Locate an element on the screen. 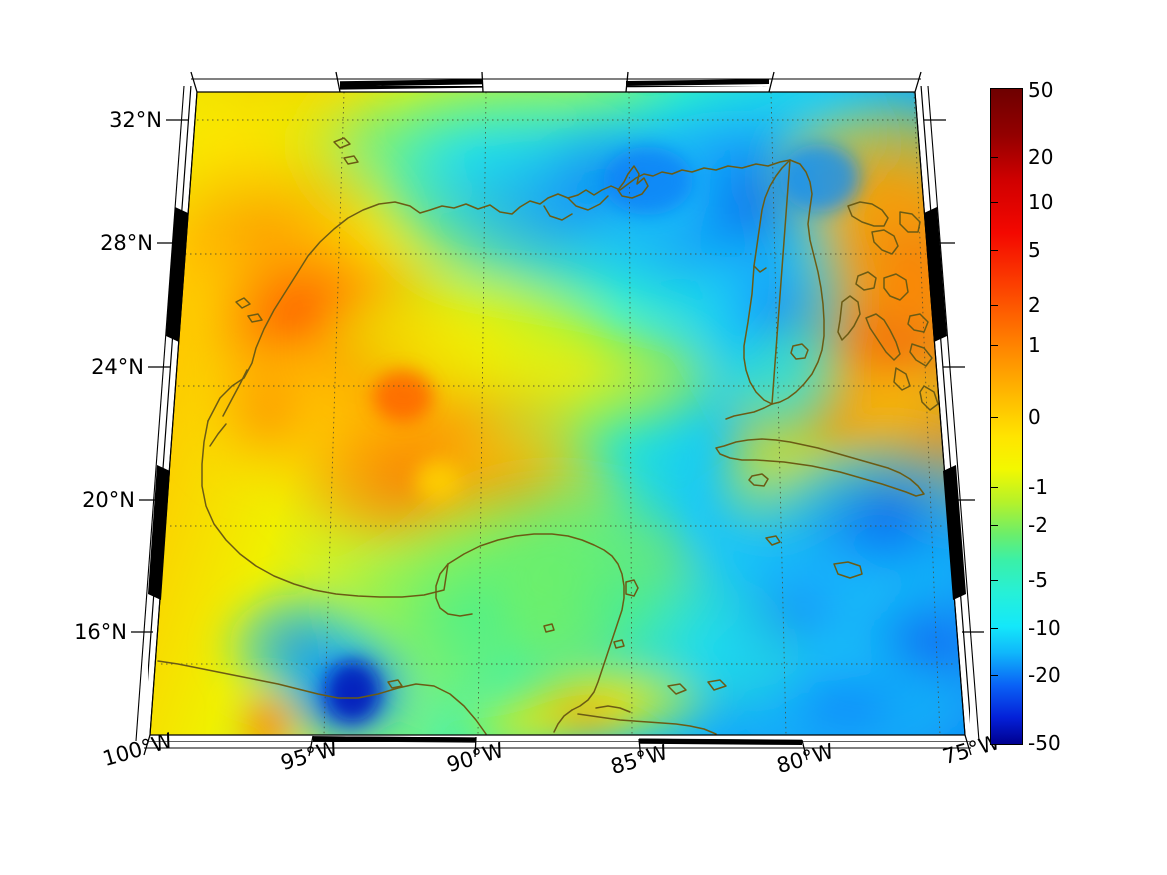 This screenshot has height=875, width=1167. colorbar-label-20: 20 is located at coordinates (1041, 157).